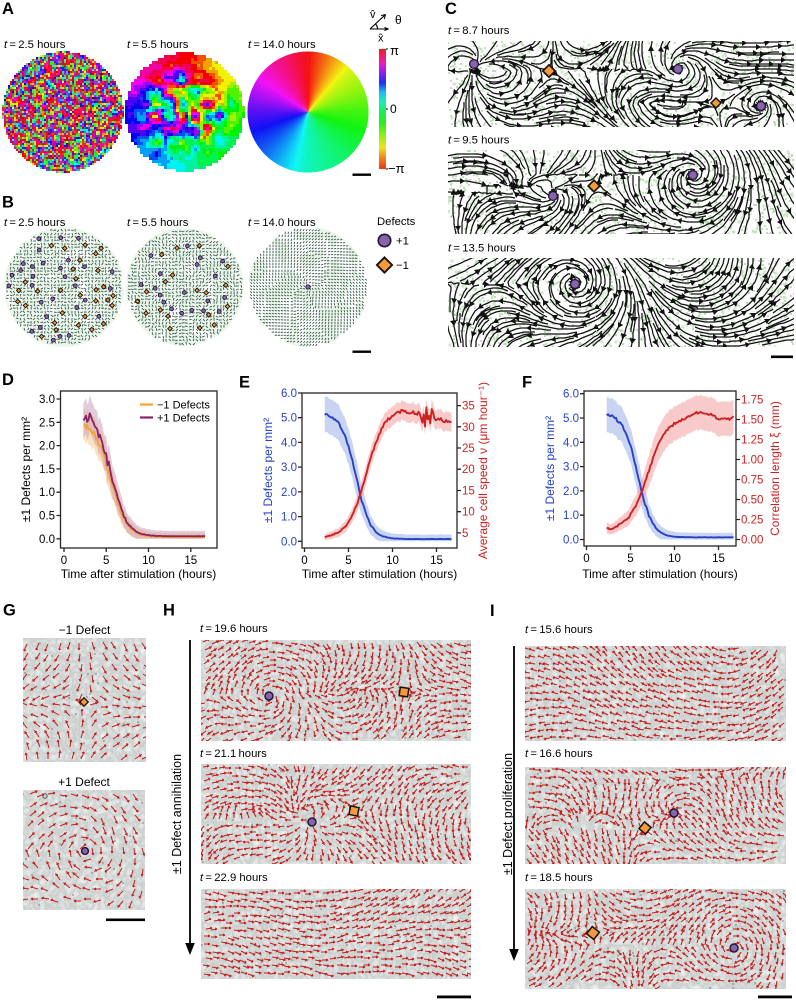 This screenshot has height=1000, width=796. What do you see at coordinates (752, 481) in the screenshot?
I see `svg-text: 0.75` at bounding box center [752, 481].